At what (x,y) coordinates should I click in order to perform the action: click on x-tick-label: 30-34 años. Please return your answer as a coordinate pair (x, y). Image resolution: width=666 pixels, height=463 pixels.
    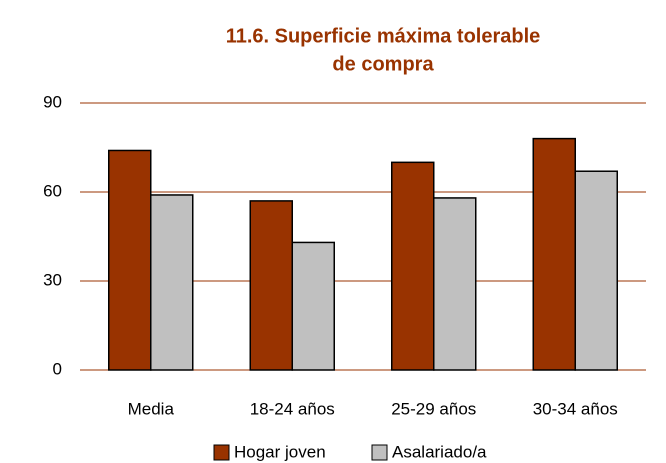
    Looking at the image, I should click on (575, 408).